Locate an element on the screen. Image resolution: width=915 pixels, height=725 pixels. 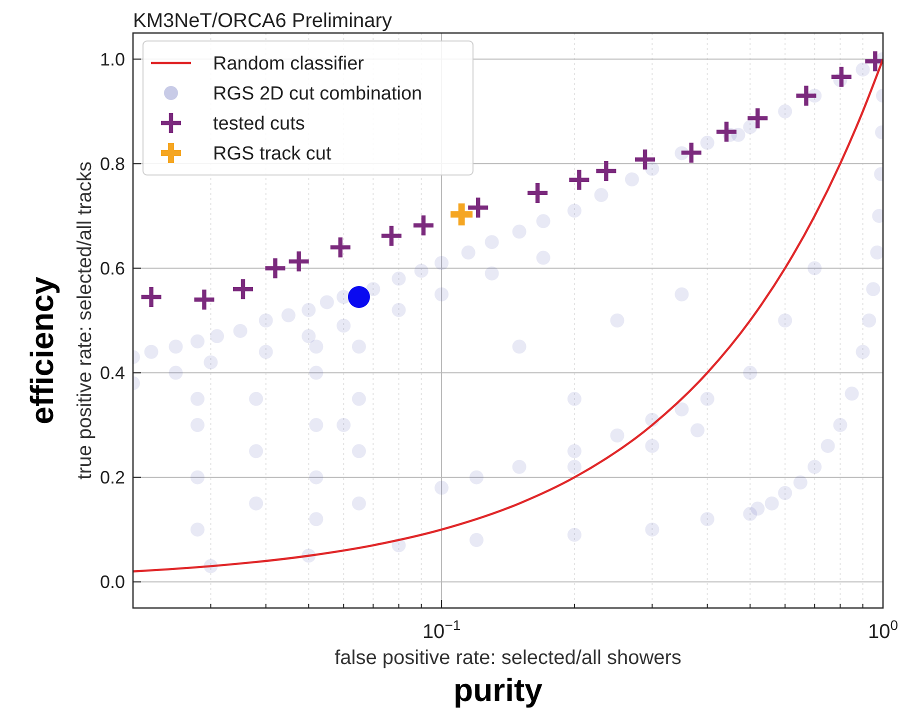
y-tick-label: 1.0 is located at coordinates (112, 59).